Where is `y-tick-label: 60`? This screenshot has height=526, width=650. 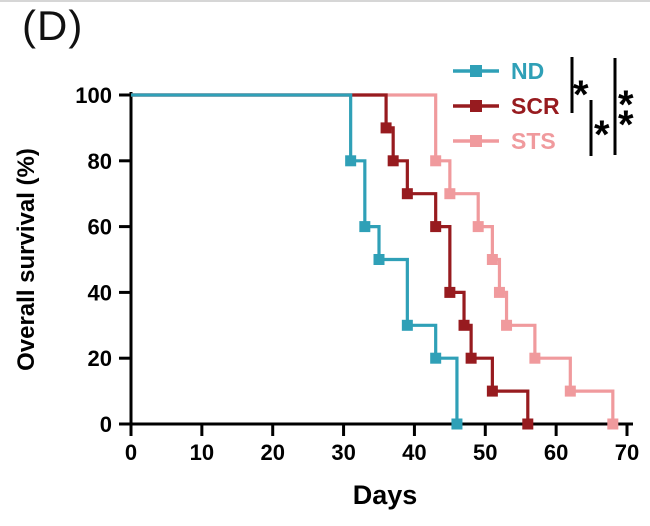 y-tick-label: 60 is located at coordinates (100, 227).